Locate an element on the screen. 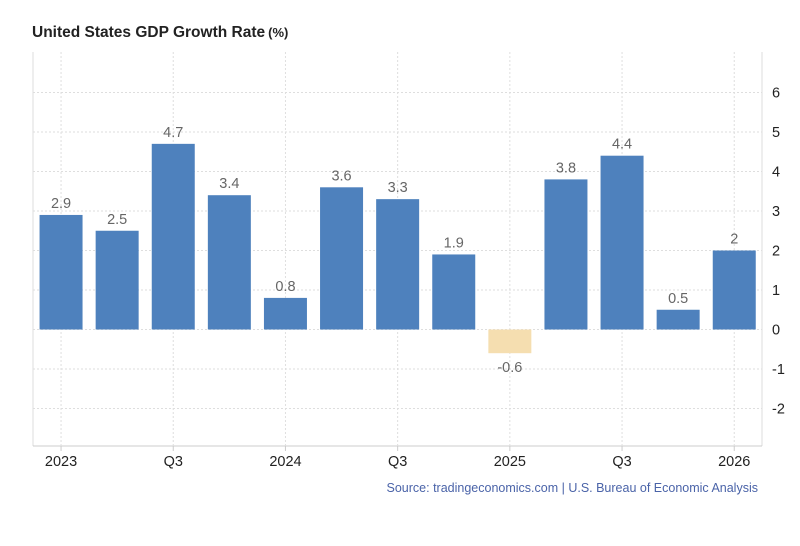 The width and height of the screenshot is (800, 546). y-tick-label: 0 is located at coordinates (776, 331).